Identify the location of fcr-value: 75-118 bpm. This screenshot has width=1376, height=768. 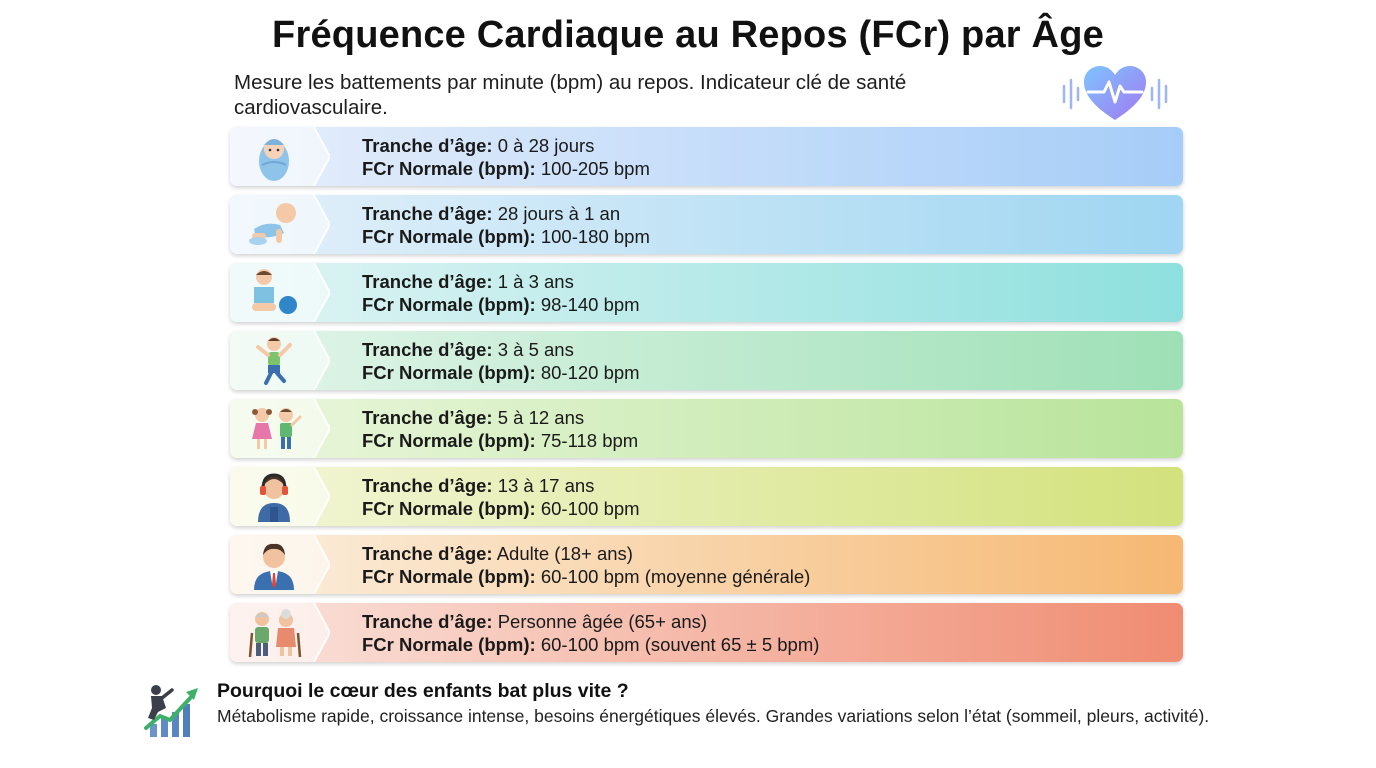
(589, 440).